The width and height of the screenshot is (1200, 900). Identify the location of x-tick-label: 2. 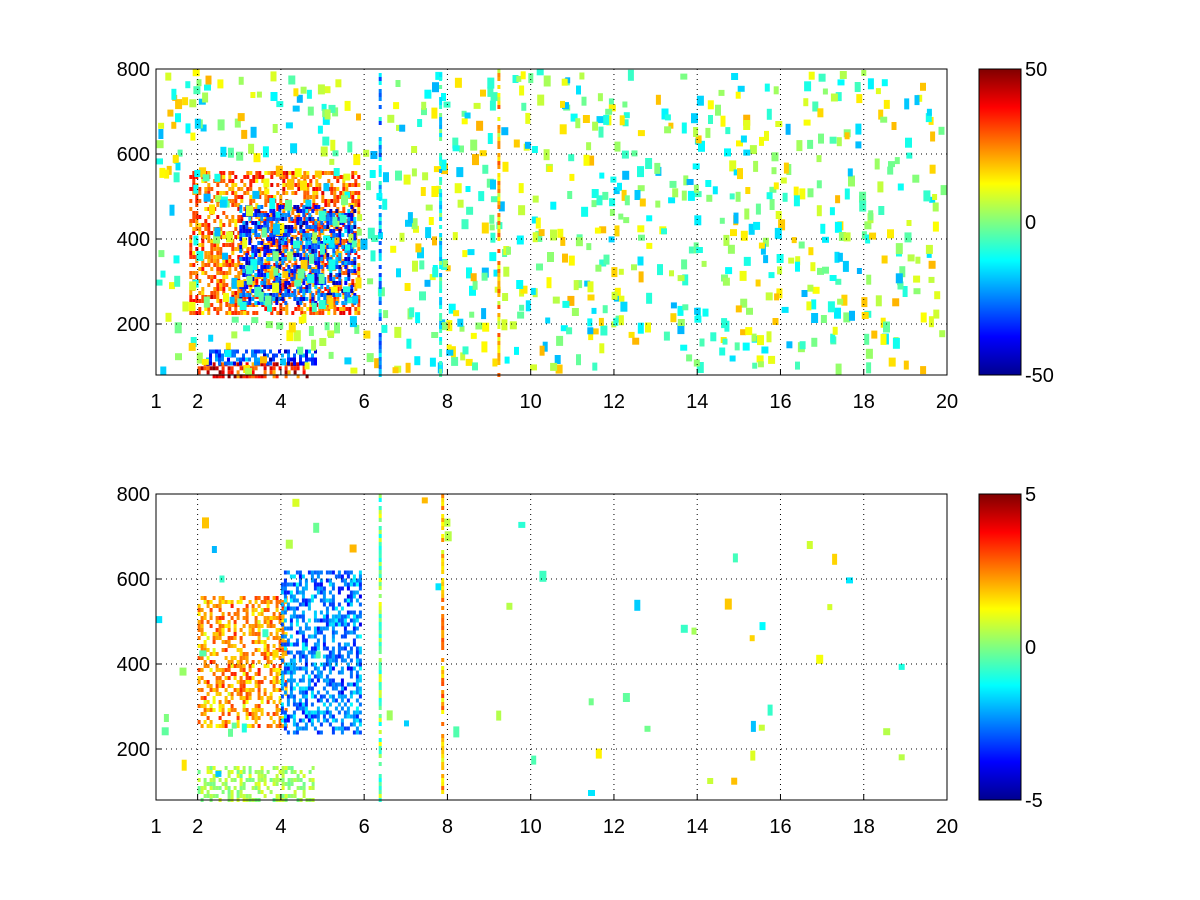
(197, 827).